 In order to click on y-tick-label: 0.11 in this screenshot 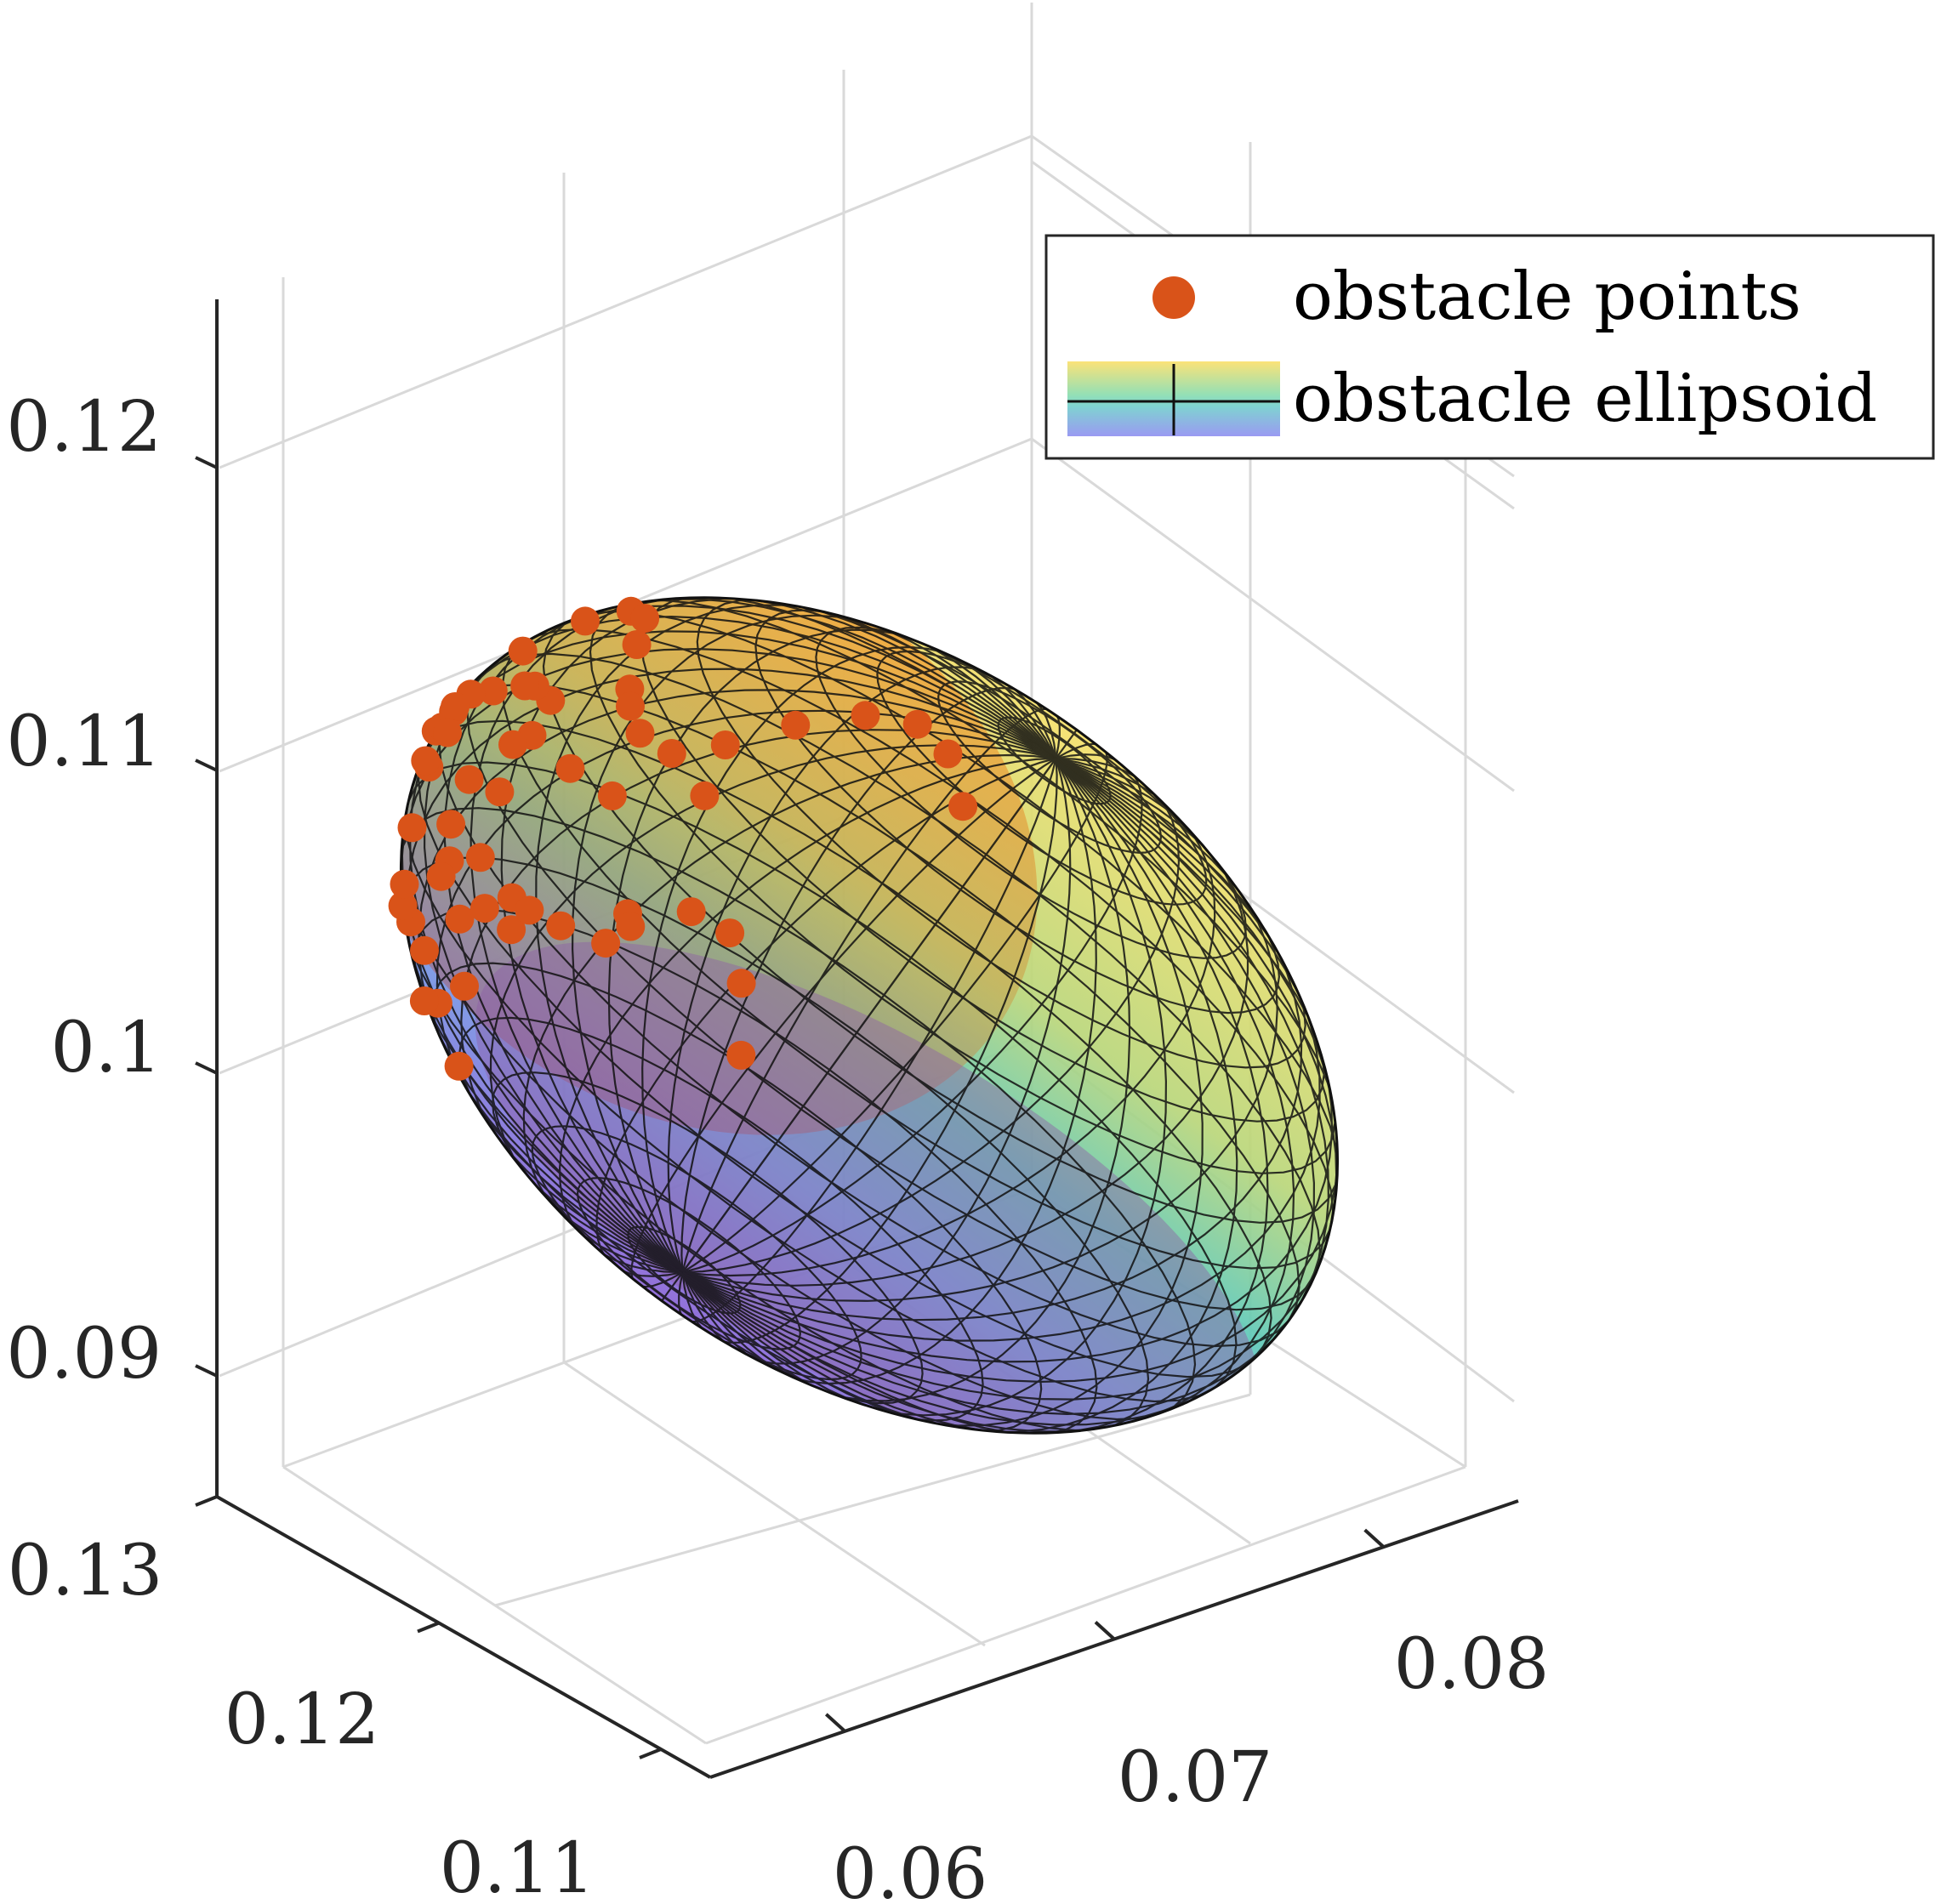, I will do `click(517, 1866)`.